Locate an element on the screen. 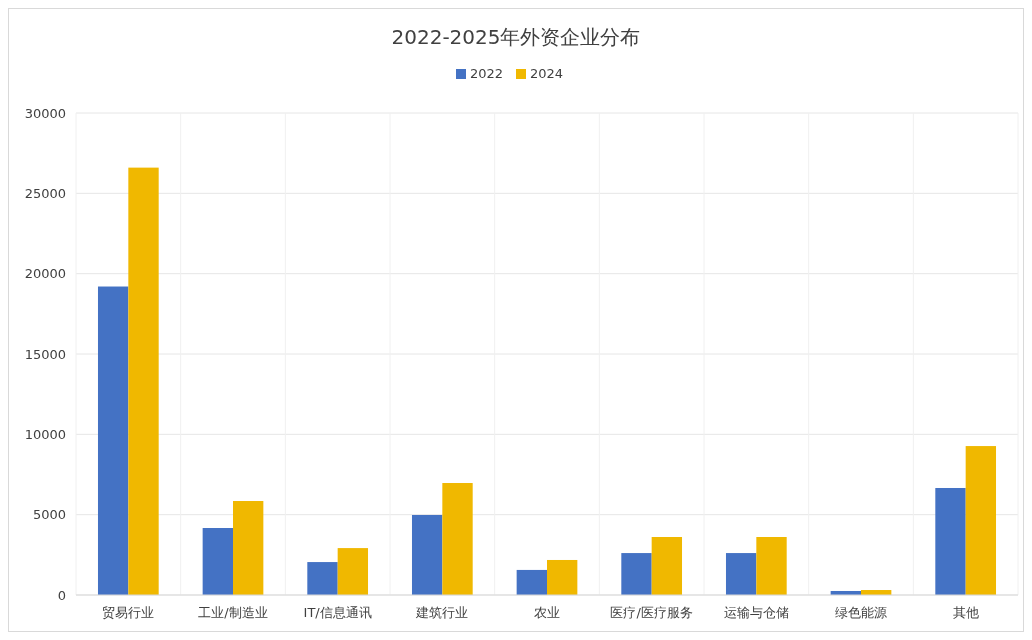 The image size is (1032, 640). y-tick-label: 5000 is located at coordinates (49, 515).